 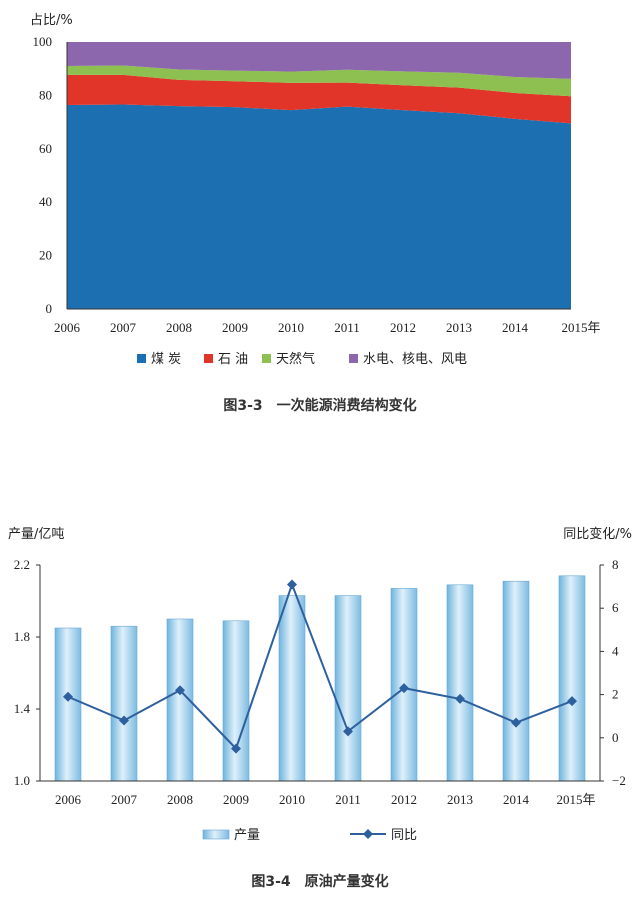 I want to click on chart2-x-tick-label: 2013, so click(x=460, y=799).